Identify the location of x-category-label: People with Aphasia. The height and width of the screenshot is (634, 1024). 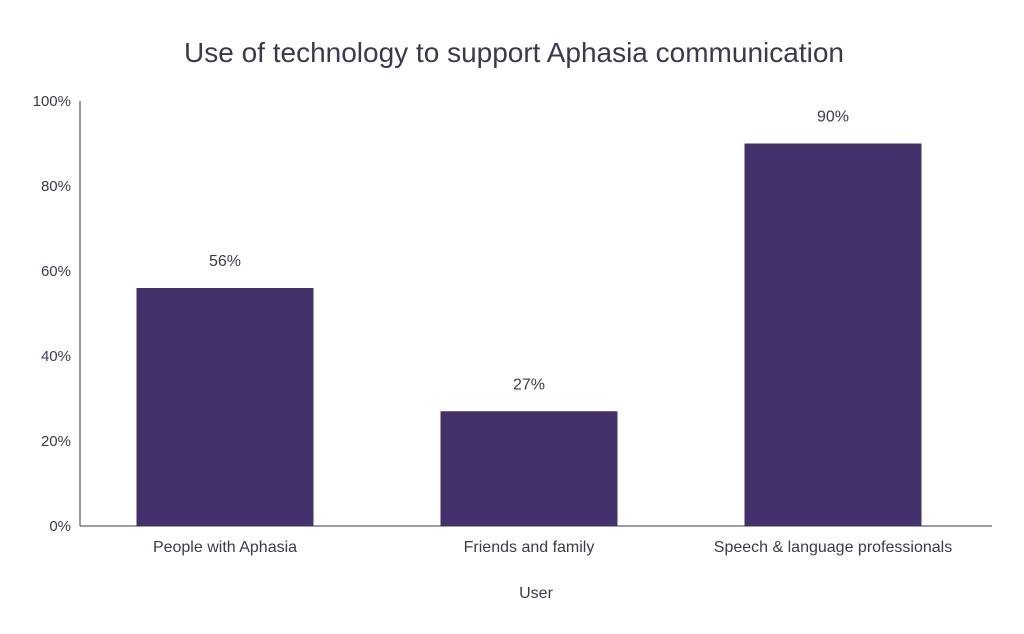
(225, 547).